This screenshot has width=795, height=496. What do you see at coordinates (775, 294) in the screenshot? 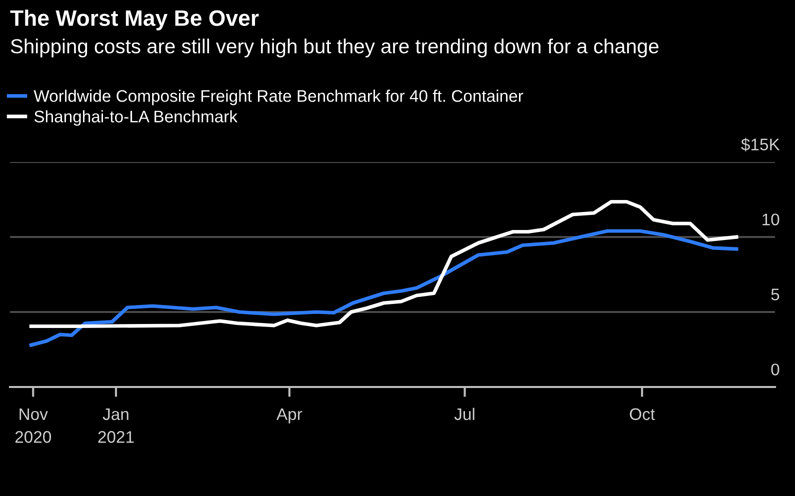
I see `y-tick-label: 5` at bounding box center [775, 294].